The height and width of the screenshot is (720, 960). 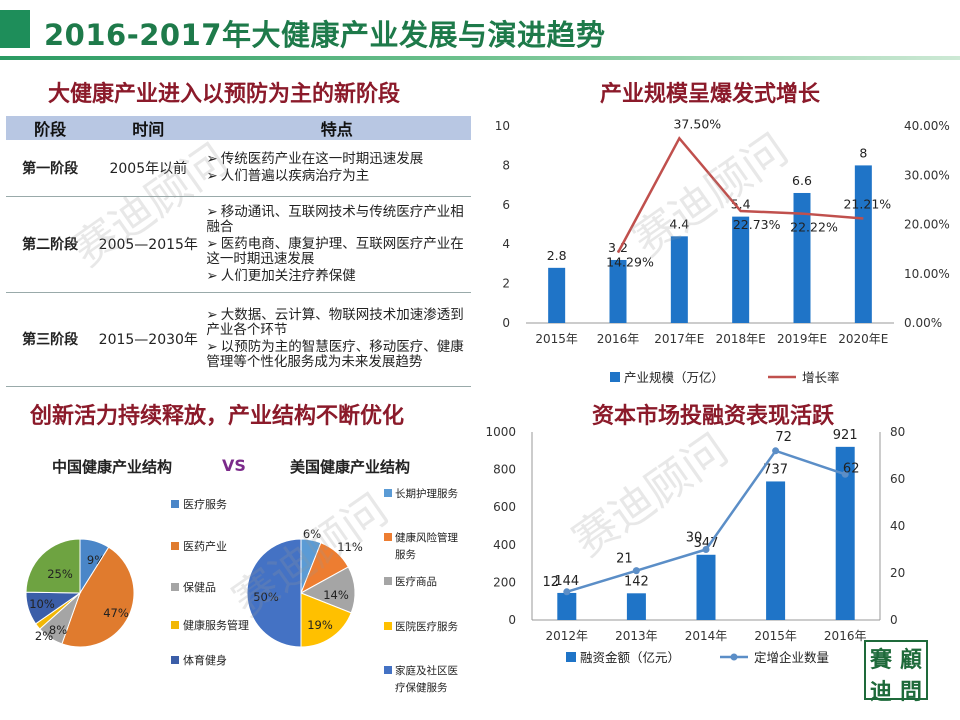 What do you see at coordinates (897, 479) in the screenshot?
I see `y-tick-right: 60` at bounding box center [897, 479].